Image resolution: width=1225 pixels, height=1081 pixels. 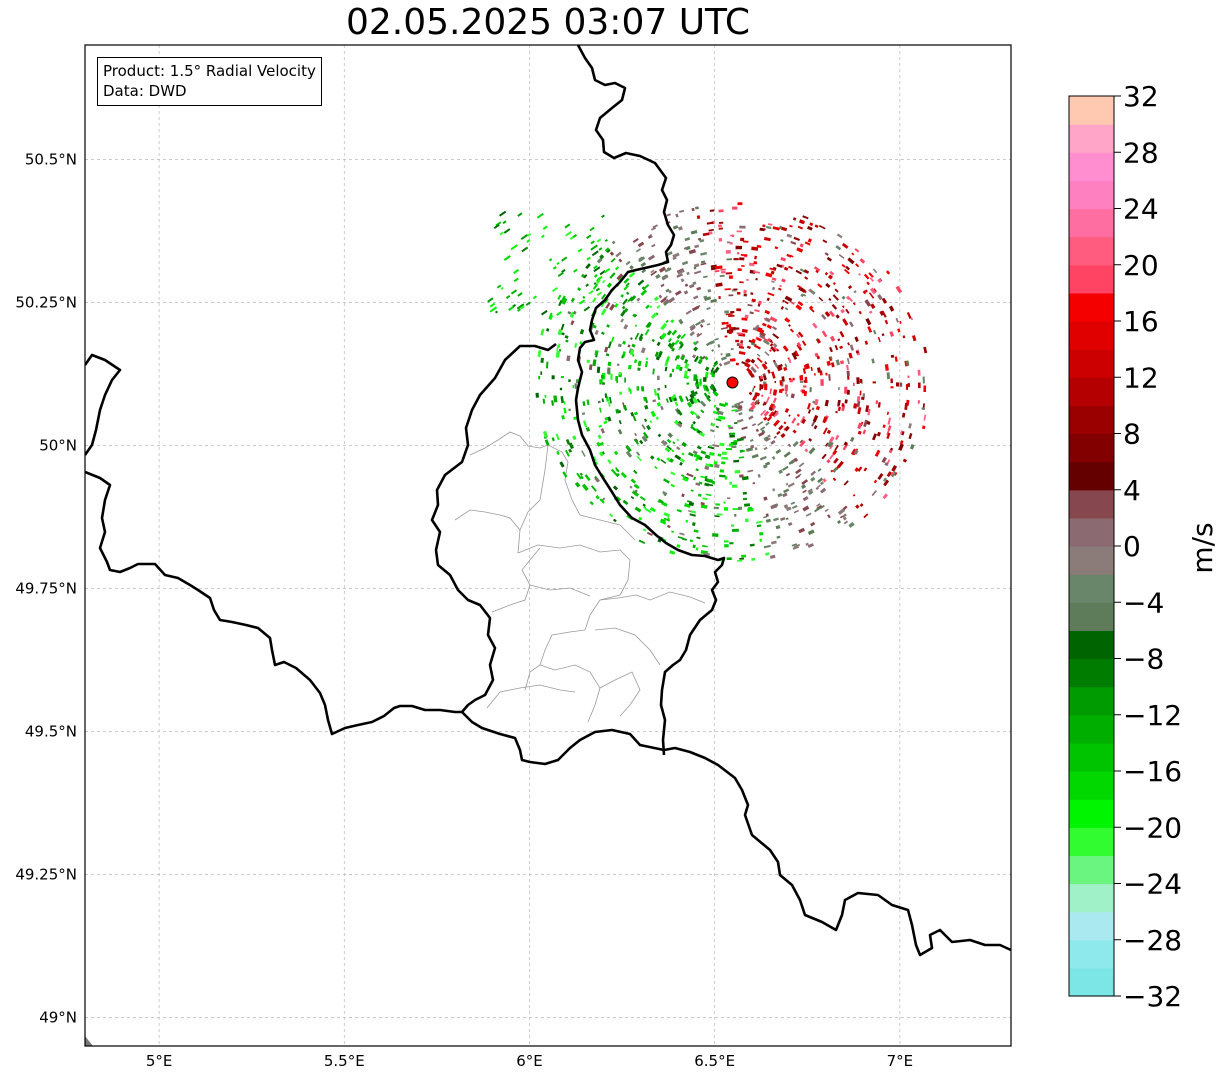 I want to click on radar-site-marker, so click(x=732, y=382).